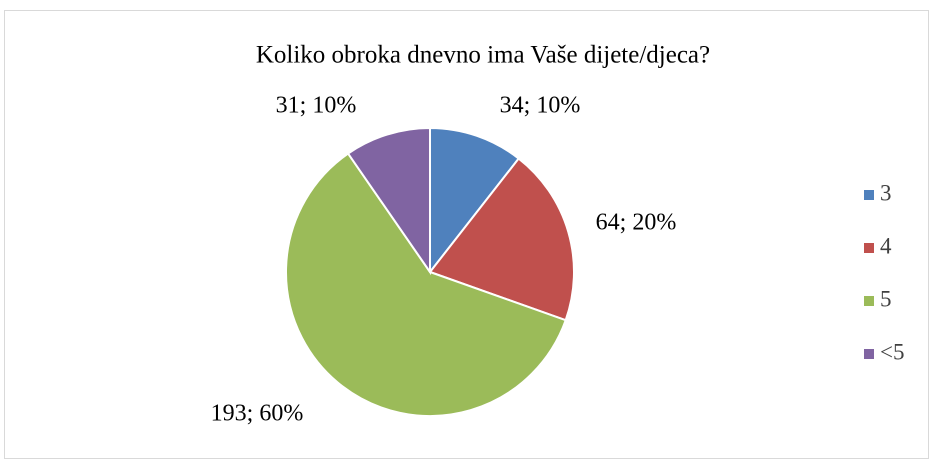 The image size is (933, 464). Describe the element at coordinates (886, 245) in the screenshot. I see `legend-label: 4` at that location.